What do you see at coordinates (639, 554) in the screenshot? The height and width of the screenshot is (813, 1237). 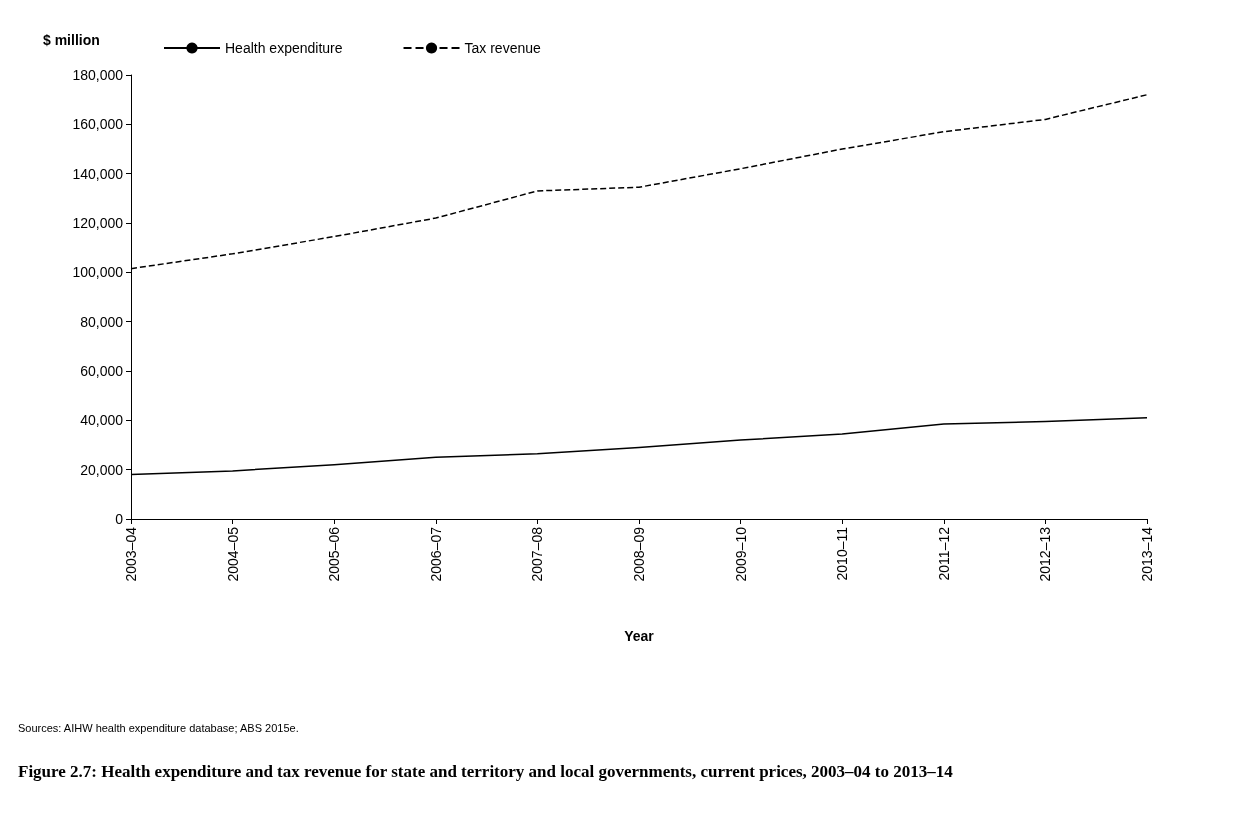 I see `x-tick-label: 2008–09` at bounding box center [639, 554].